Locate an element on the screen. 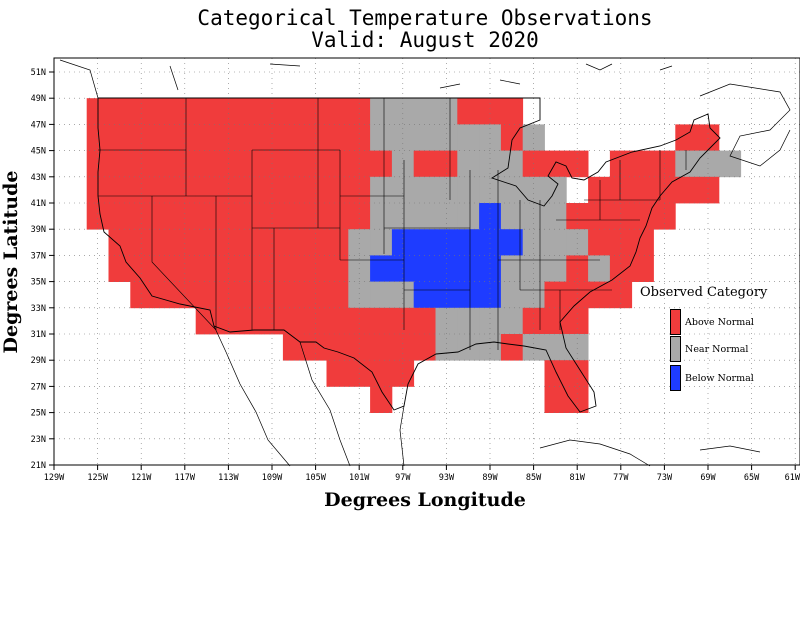 This screenshot has height=618, width=800. legend-item-below-normal: Below Normal is located at coordinates (712, 378).